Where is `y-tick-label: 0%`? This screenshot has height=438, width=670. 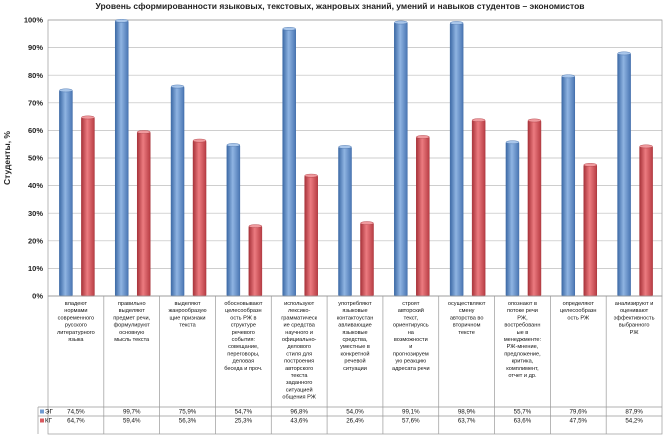 y-tick-label: 0% is located at coordinates (37, 296).